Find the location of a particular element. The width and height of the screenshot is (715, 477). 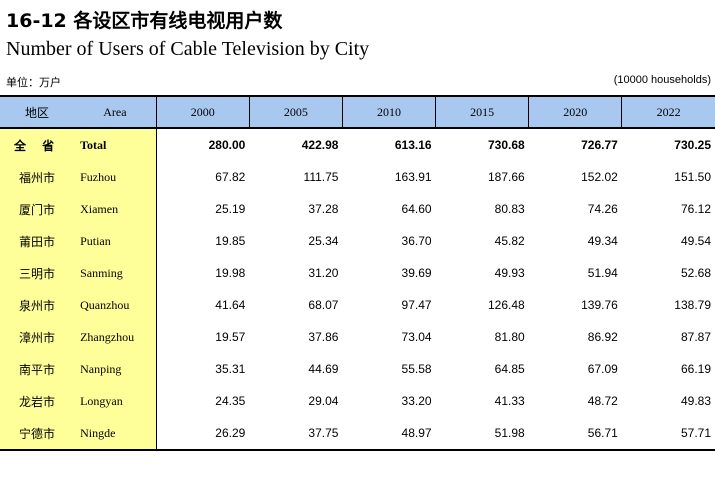

header-year: 2020 is located at coordinates (575, 112).